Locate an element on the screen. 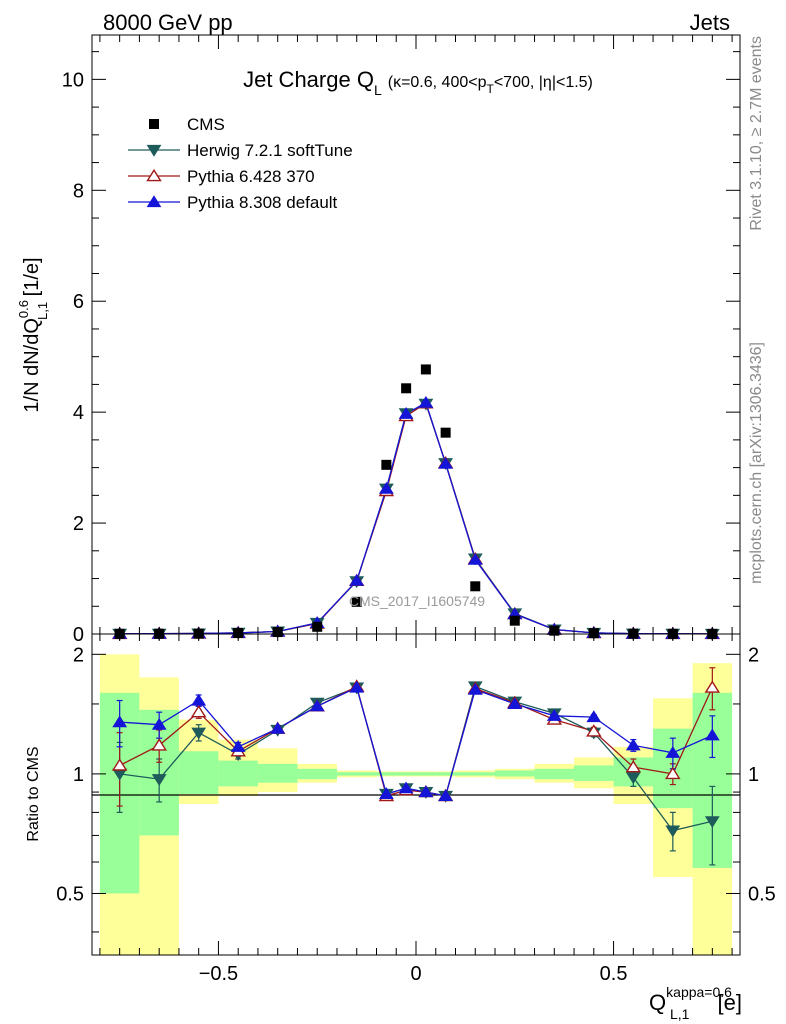 This screenshot has width=786, height=1024. watermark: CMS_2017_I1605749 is located at coordinates (417, 601).